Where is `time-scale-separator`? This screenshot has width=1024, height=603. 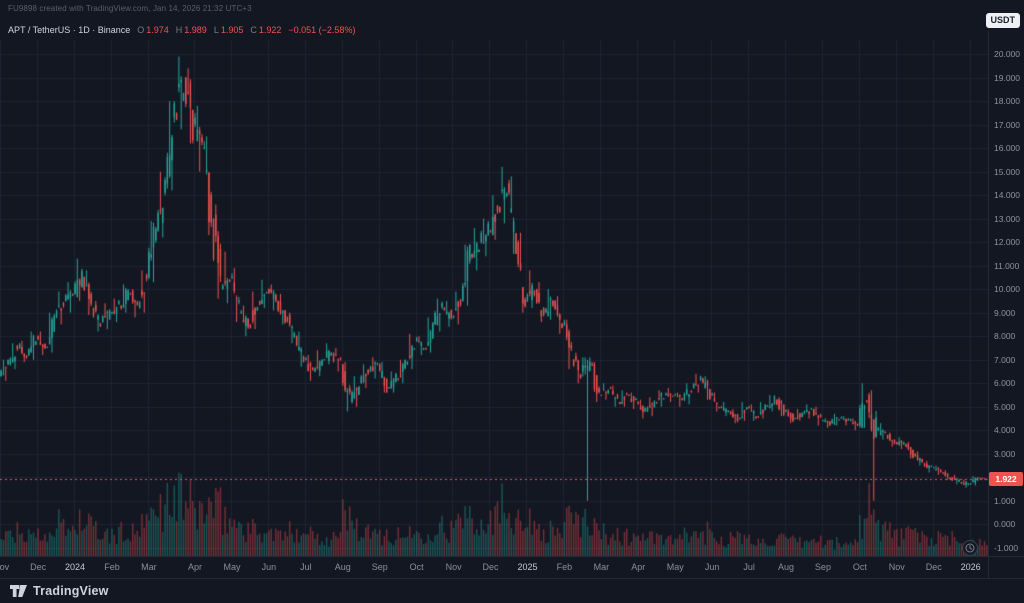
time-scale-separator is located at coordinates (512, 556).